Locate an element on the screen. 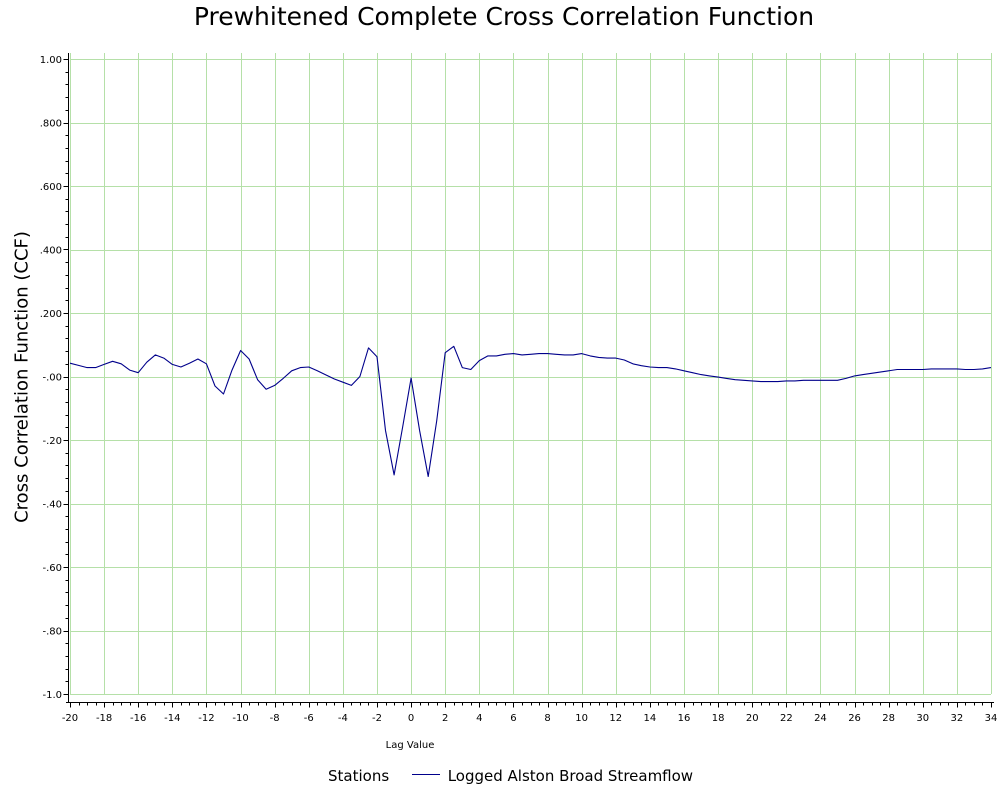  x-tick-label: 20 is located at coordinates (752, 718).